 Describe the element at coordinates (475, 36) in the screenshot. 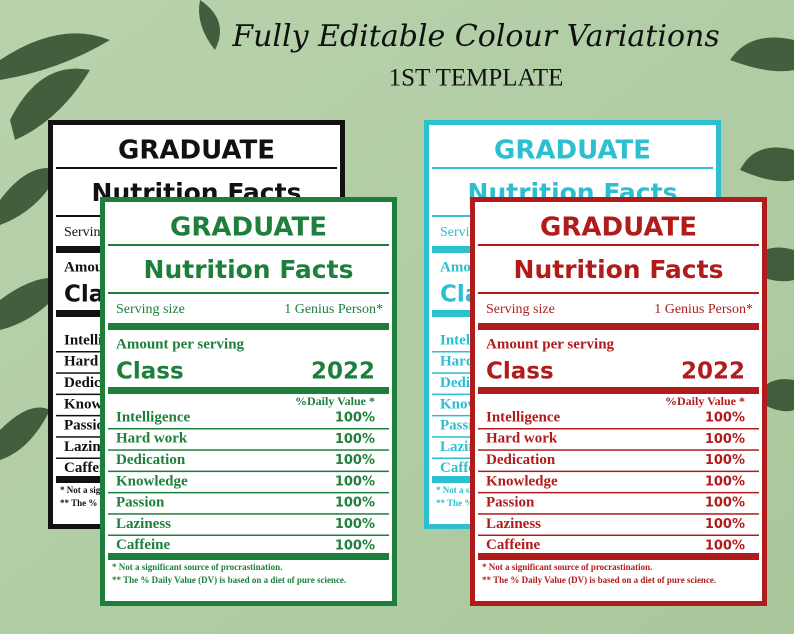

I see `header-title: Fully Editable Colour Variations` at that location.